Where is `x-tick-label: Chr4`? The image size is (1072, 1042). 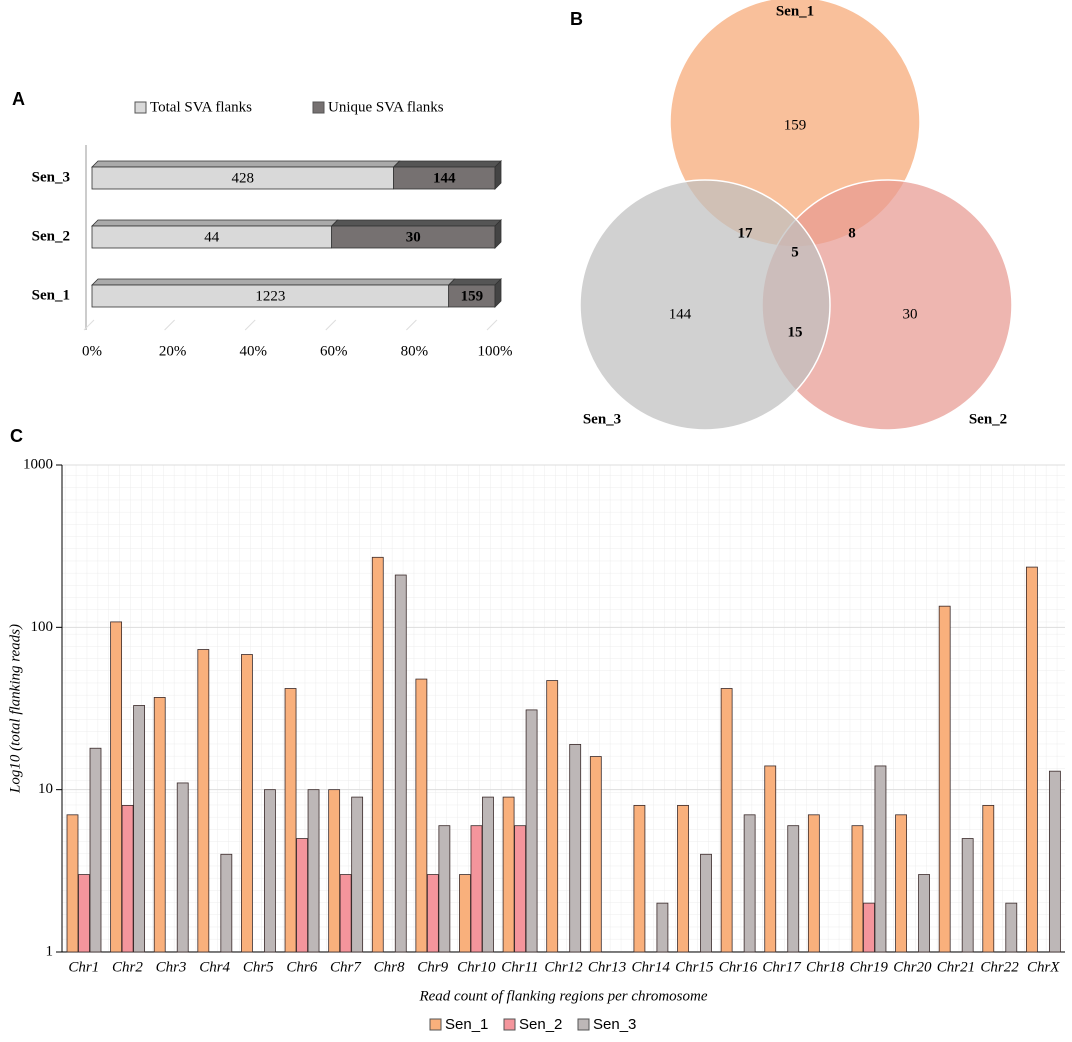 x-tick-label: Chr4 is located at coordinates (214, 967).